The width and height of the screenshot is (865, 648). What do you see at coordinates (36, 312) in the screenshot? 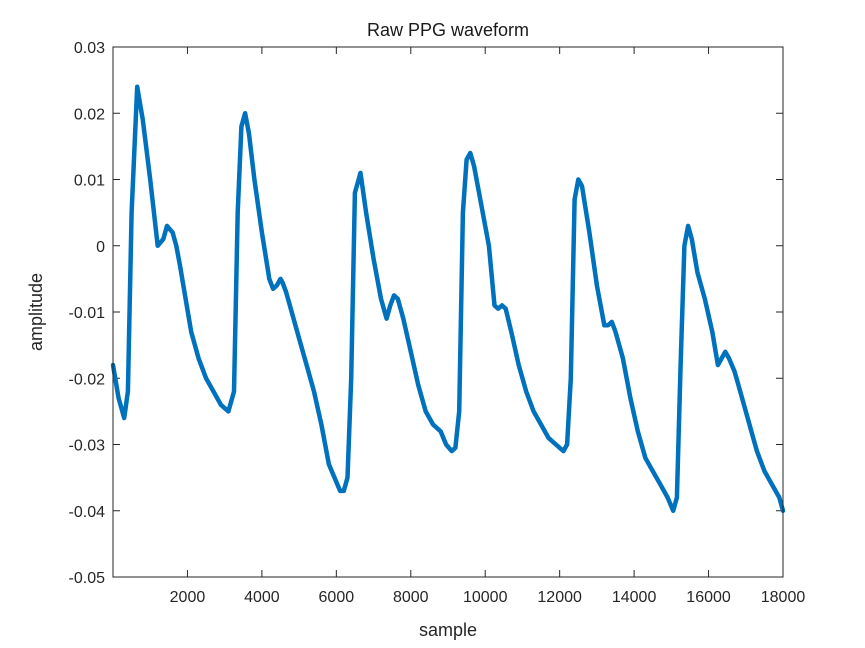
I see `y-axis-label: amplitude` at bounding box center [36, 312].